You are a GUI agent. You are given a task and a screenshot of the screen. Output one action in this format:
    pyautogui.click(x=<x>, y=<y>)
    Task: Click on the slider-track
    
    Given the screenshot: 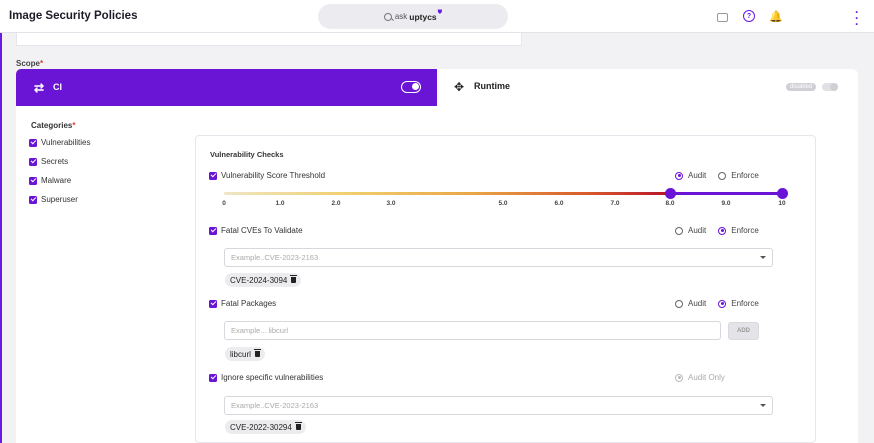 What is the action you would take?
    pyautogui.click(x=503, y=193)
    